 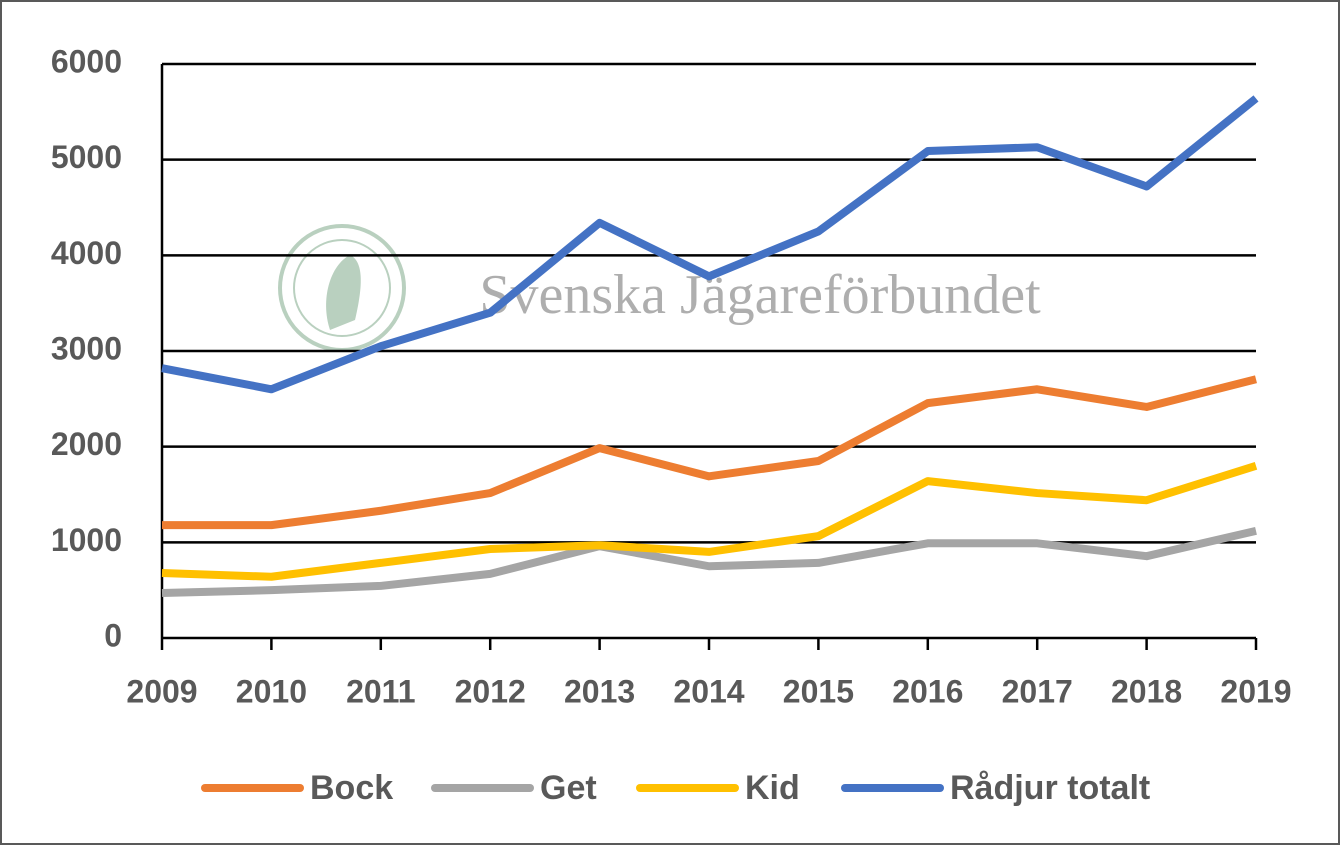 I want to click on x-tick-label: 2011, so click(x=380, y=691).